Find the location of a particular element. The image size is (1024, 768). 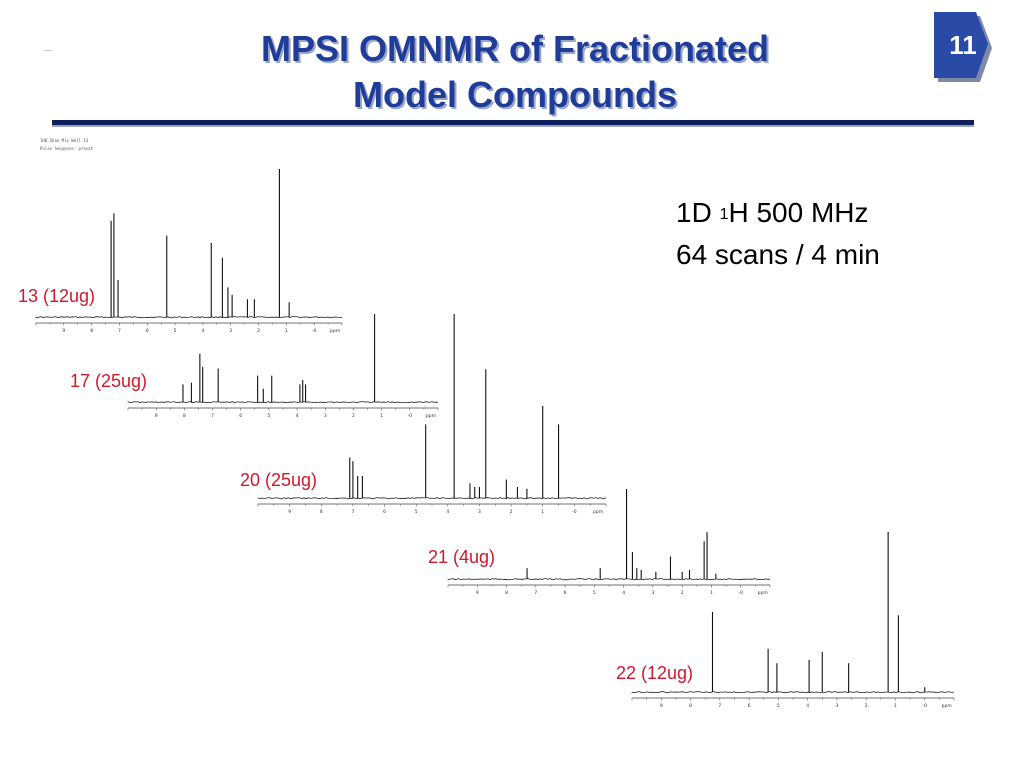

spectrum-label-13: 13 (12ug) is located at coordinates (57, 296).